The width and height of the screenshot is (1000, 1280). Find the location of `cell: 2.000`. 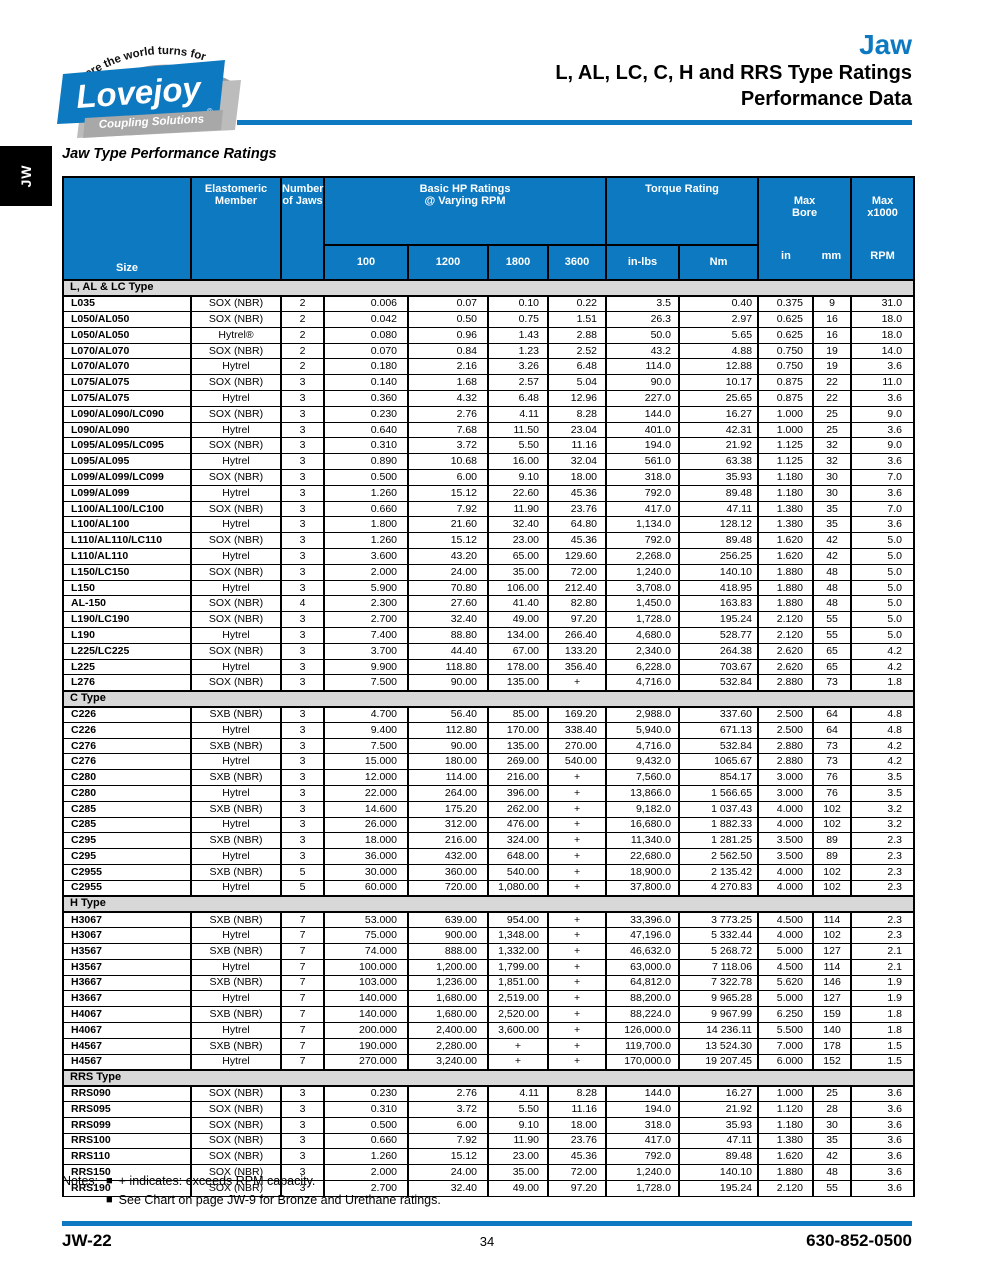

cell: 2.000 is located at coordinates (366, 1172).